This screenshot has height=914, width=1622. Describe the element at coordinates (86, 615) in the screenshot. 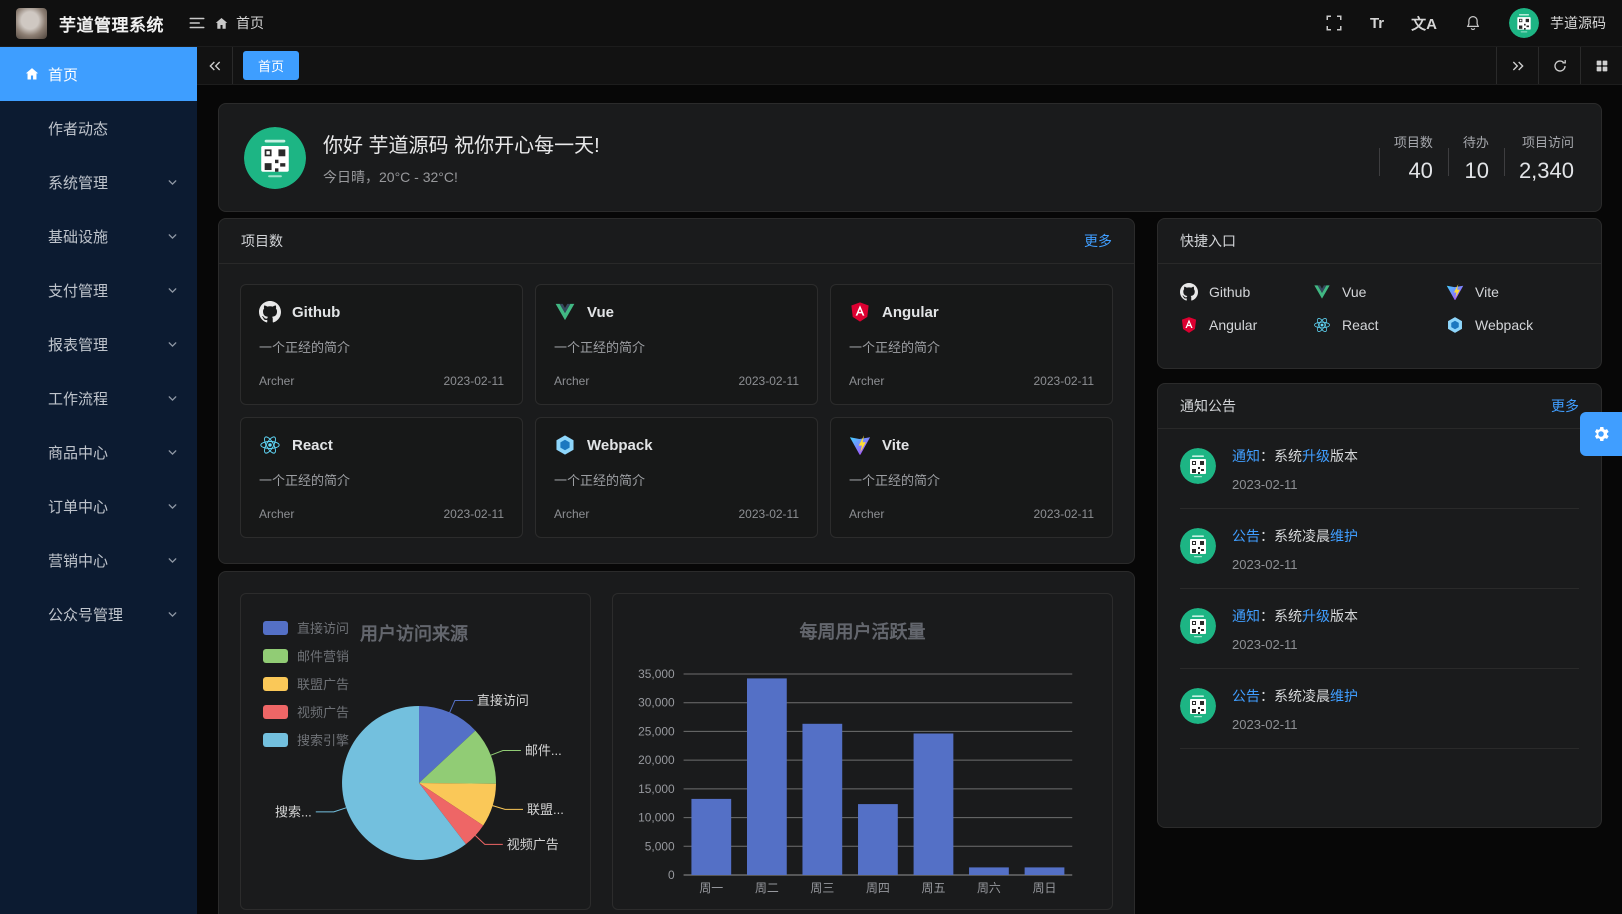

I see `sidebar-item-label: 公众号管理` at that location.